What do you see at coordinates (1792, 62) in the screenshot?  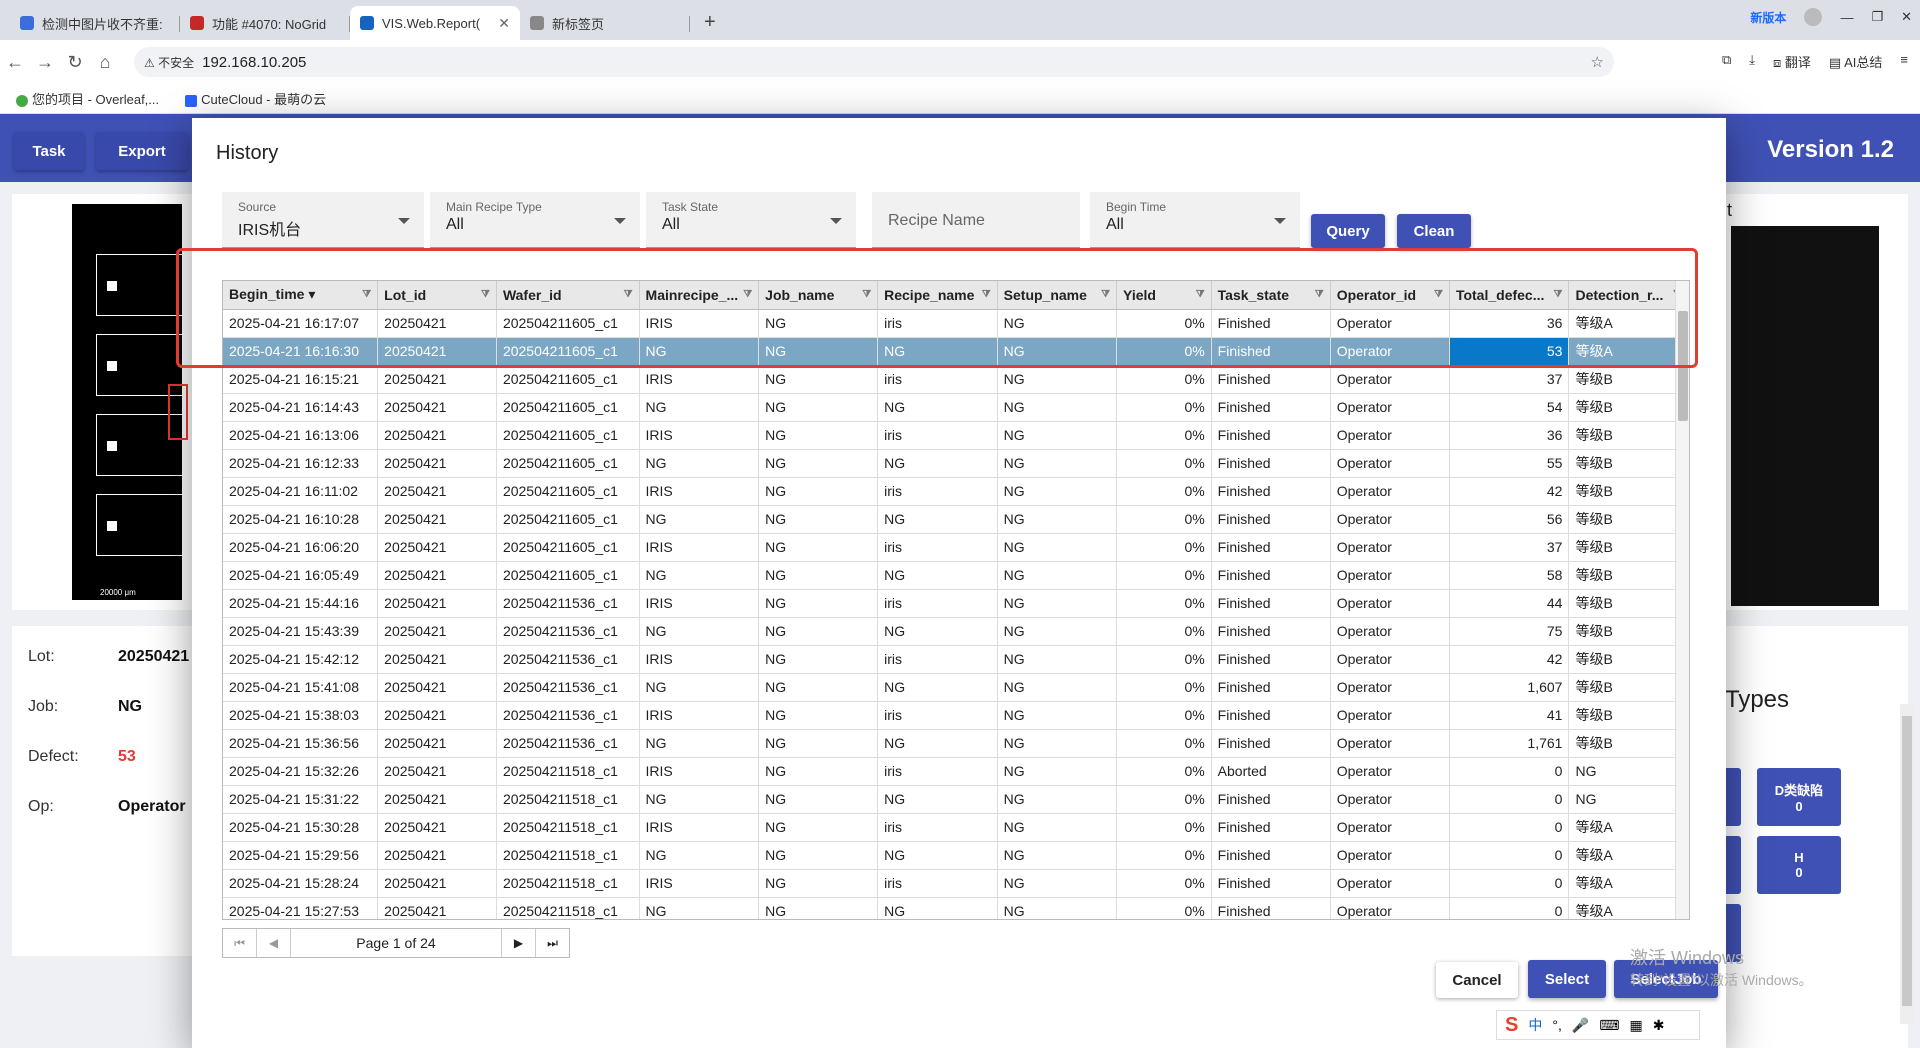 I see `translate-button: ⧈ 翻译` at bounding box center [1792, 62].